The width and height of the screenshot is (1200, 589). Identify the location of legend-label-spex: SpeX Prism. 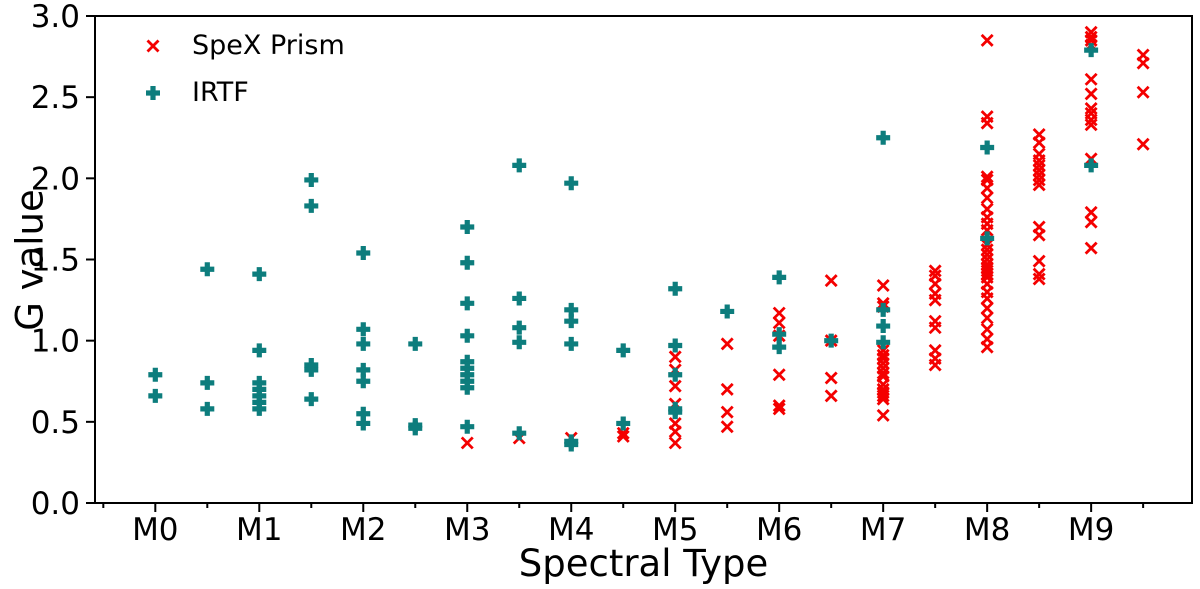
(268, 45).